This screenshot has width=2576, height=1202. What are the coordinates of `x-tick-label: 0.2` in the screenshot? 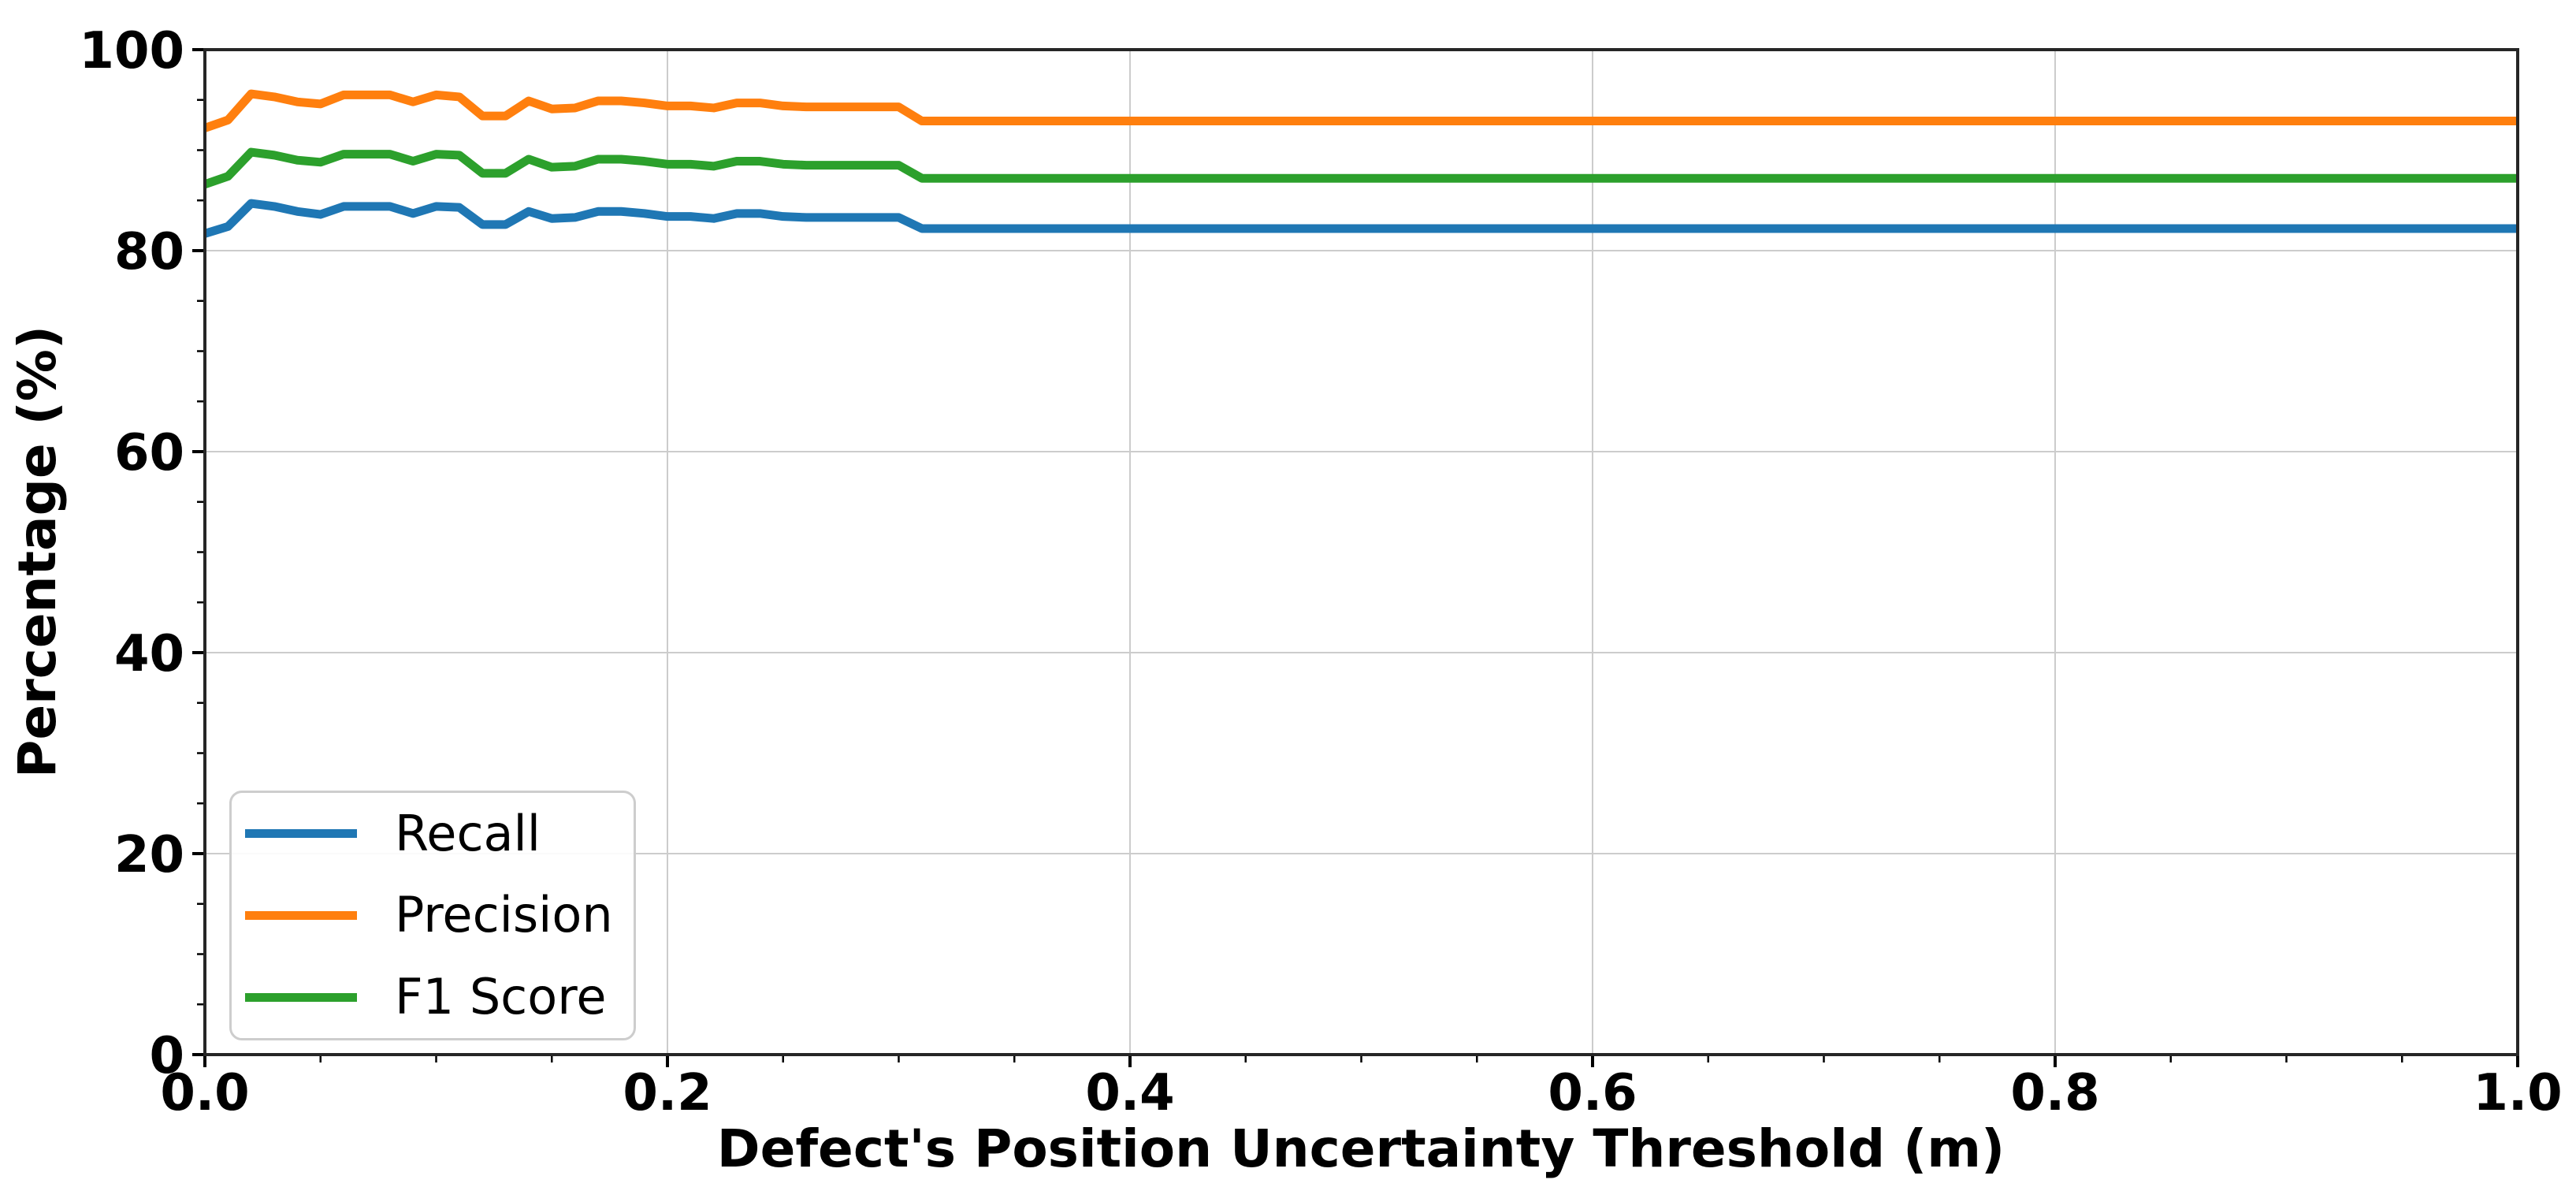 It's located at (667, 1093).